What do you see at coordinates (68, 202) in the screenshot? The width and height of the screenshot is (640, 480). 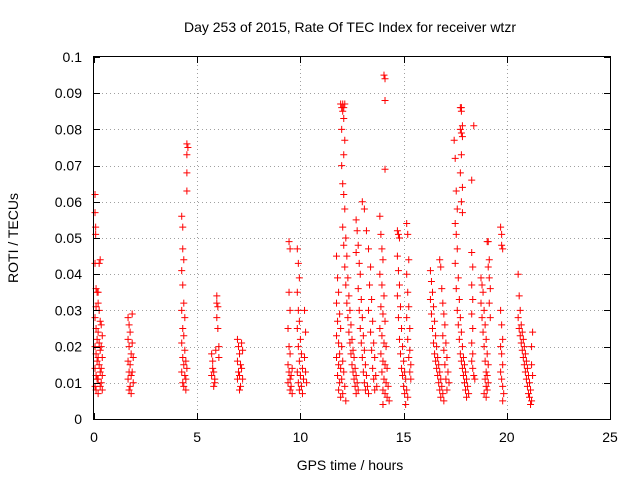 I see `y-tick-label: 0.06` at bounding box center [68, 202].